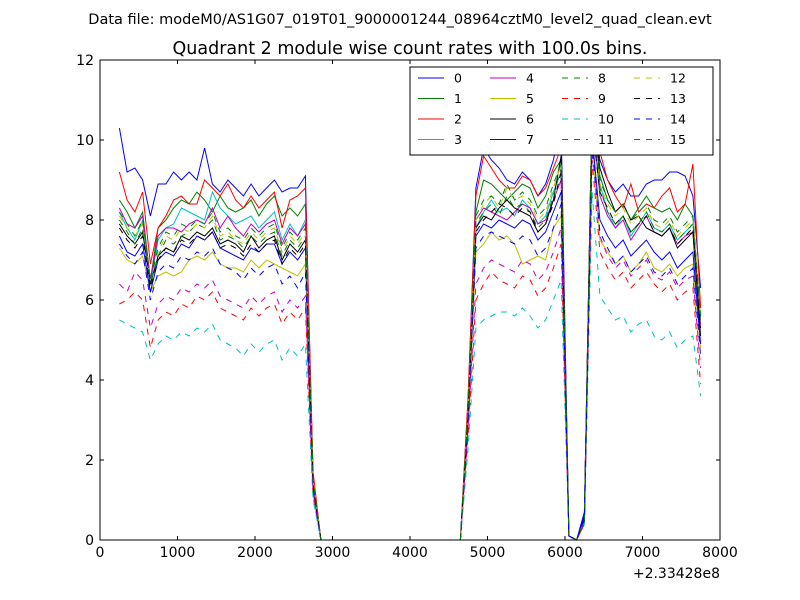 The height and width of the screenshot is (600, 800). I want to click on y-tick-label: 10, so click(85, 141).